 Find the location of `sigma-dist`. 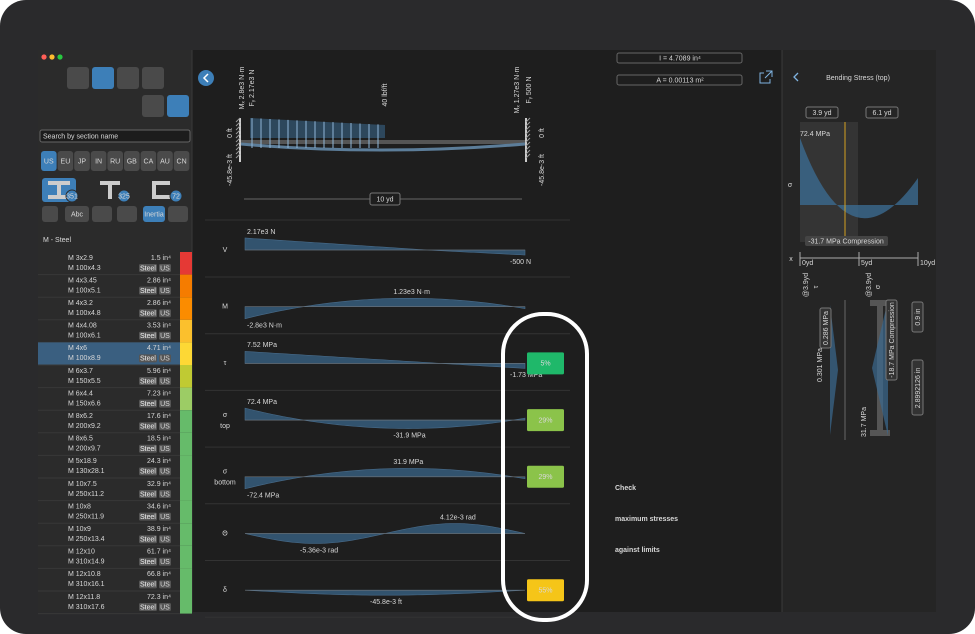

sigma-dist is located at coordinates (880, 368).